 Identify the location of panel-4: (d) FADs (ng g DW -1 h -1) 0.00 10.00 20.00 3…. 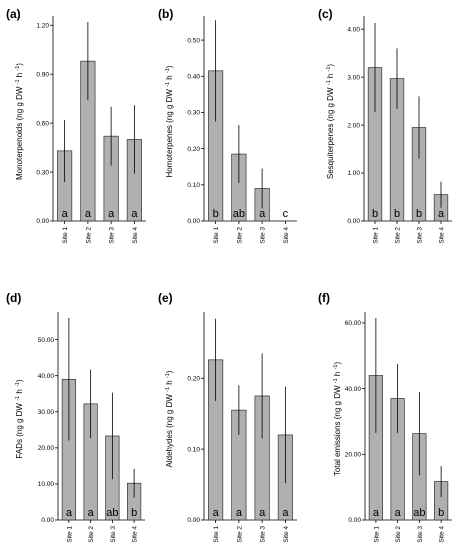
(75, 417).